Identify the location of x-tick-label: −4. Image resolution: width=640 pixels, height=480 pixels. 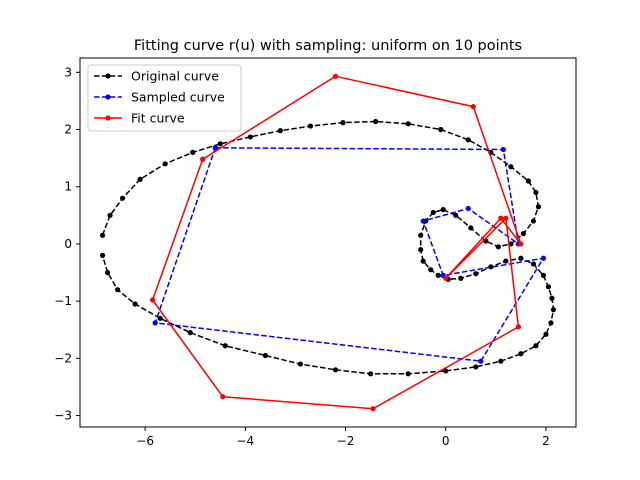
(245, 441).